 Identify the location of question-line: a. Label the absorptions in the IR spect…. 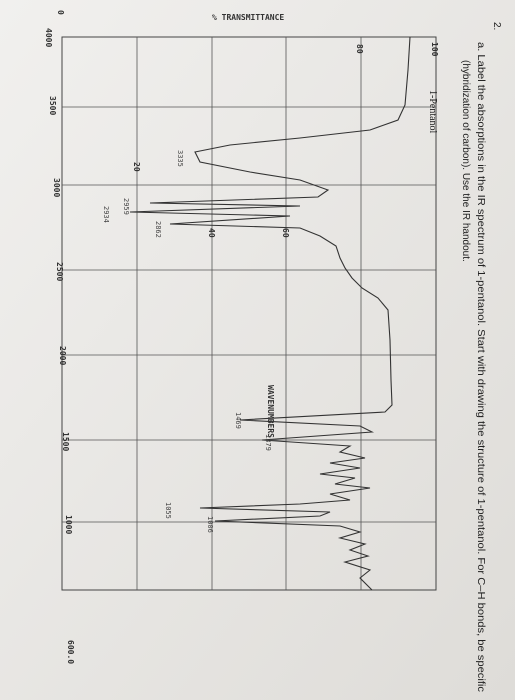
(480, 367).